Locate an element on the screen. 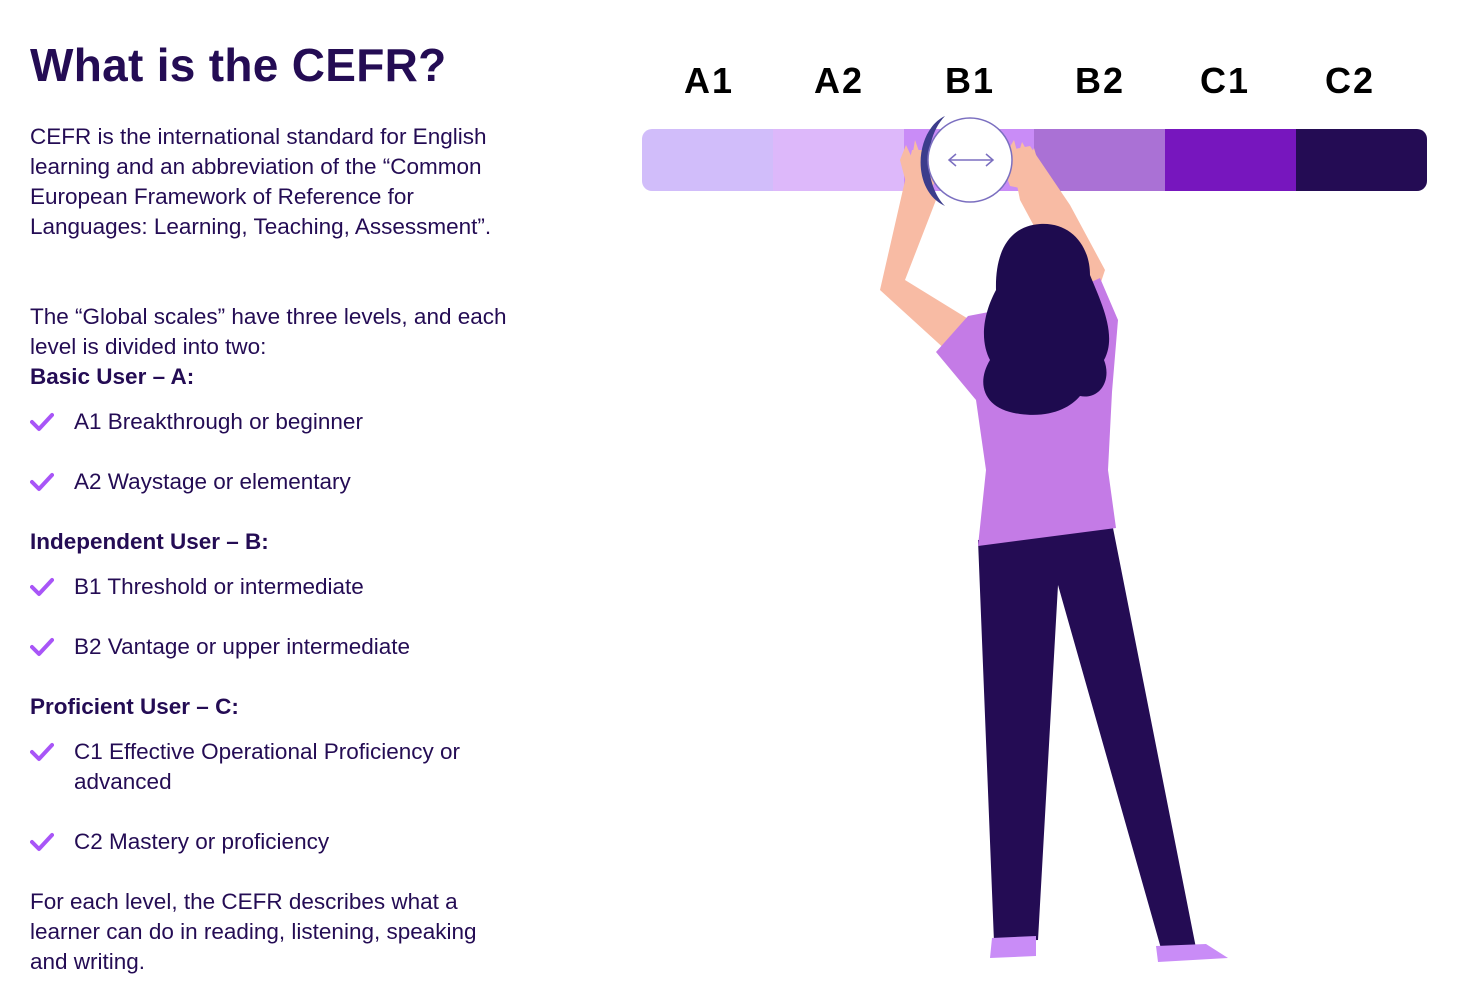 The width and height of the screenshot is (1475, 994). handle-shadow is located at coordinates (932, 161).